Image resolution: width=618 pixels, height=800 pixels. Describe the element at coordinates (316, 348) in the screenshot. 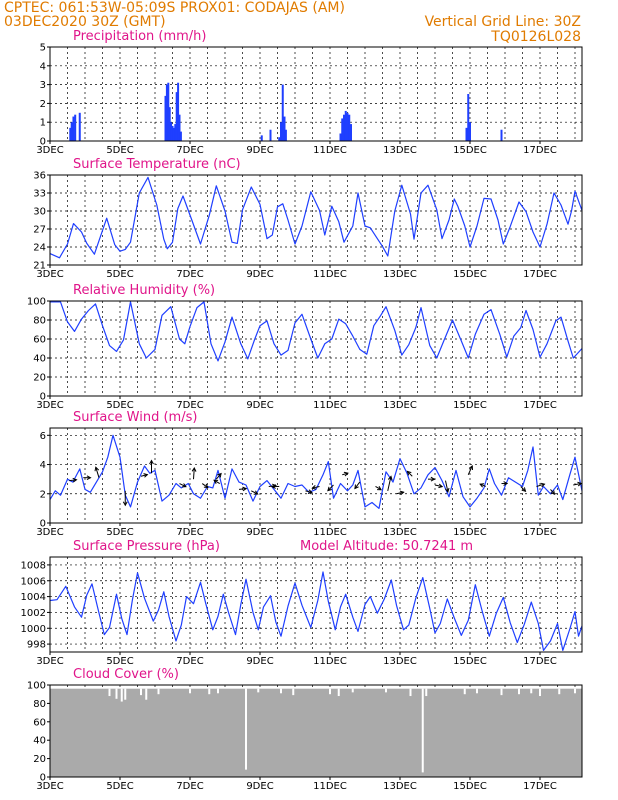

I see `rh-frame` at that location.